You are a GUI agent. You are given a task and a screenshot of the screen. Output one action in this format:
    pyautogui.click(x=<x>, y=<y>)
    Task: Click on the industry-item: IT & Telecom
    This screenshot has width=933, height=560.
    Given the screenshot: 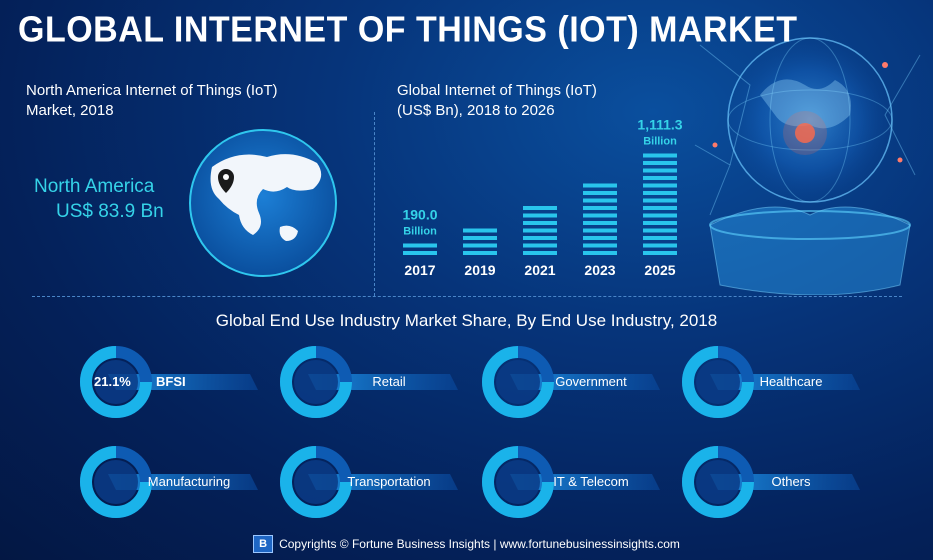 What is the action you would take?
    pyautogui.click(x=572, y=486)
    